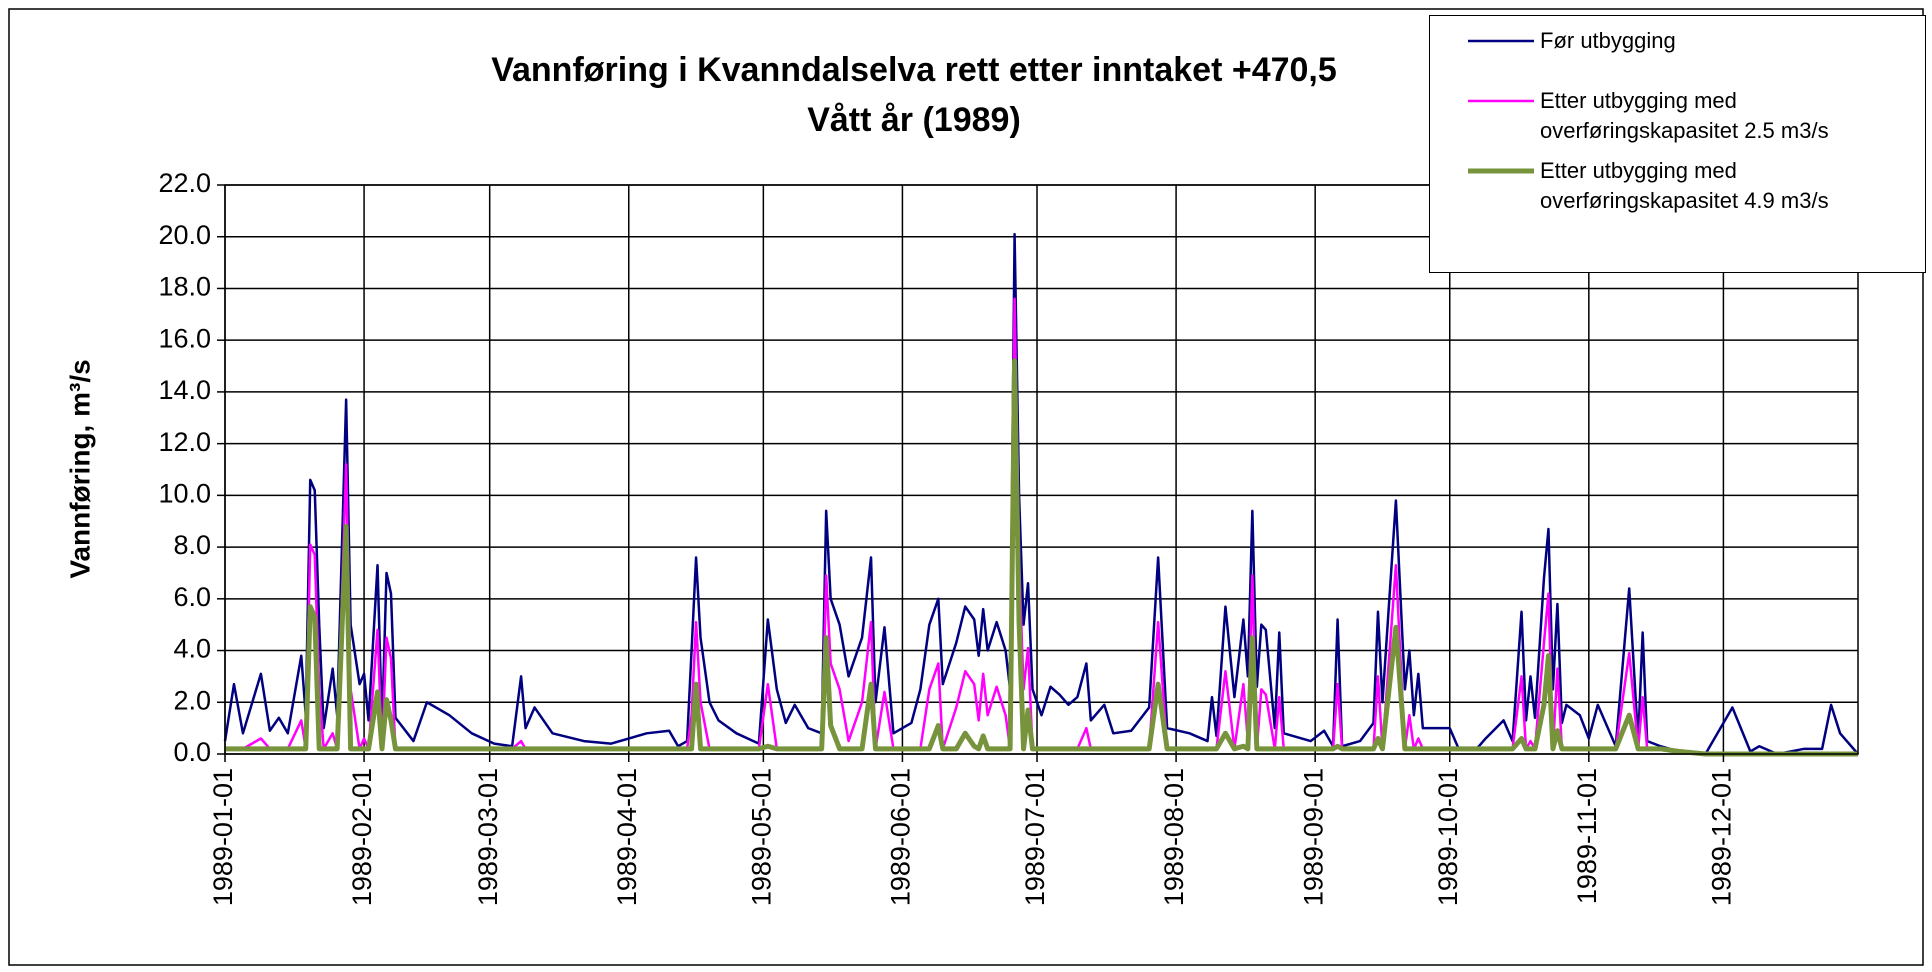 This screenshot has width=1932, height=972. What do you see at coordinates (1722, 837) in the screenshot?
I see `x-tick-label: 1989-12-01` at bounding box center [1722, 837].